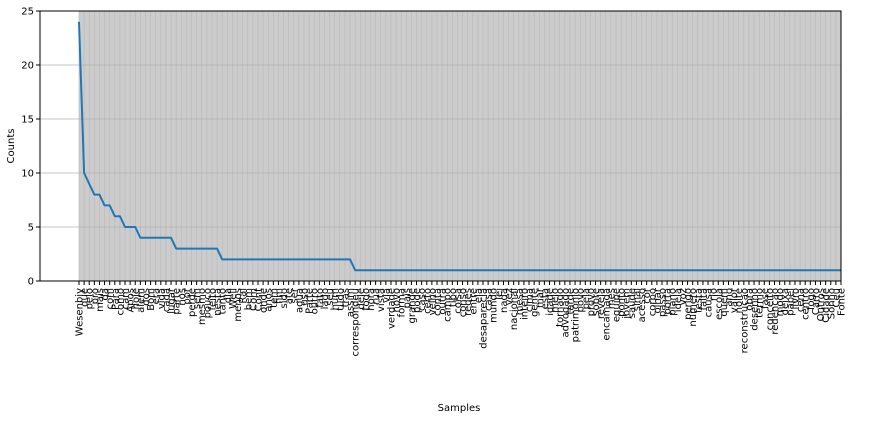 The width and height of the screenshot is (885, 421). I want to click on x-tick-label: pro, so click(95, 296).